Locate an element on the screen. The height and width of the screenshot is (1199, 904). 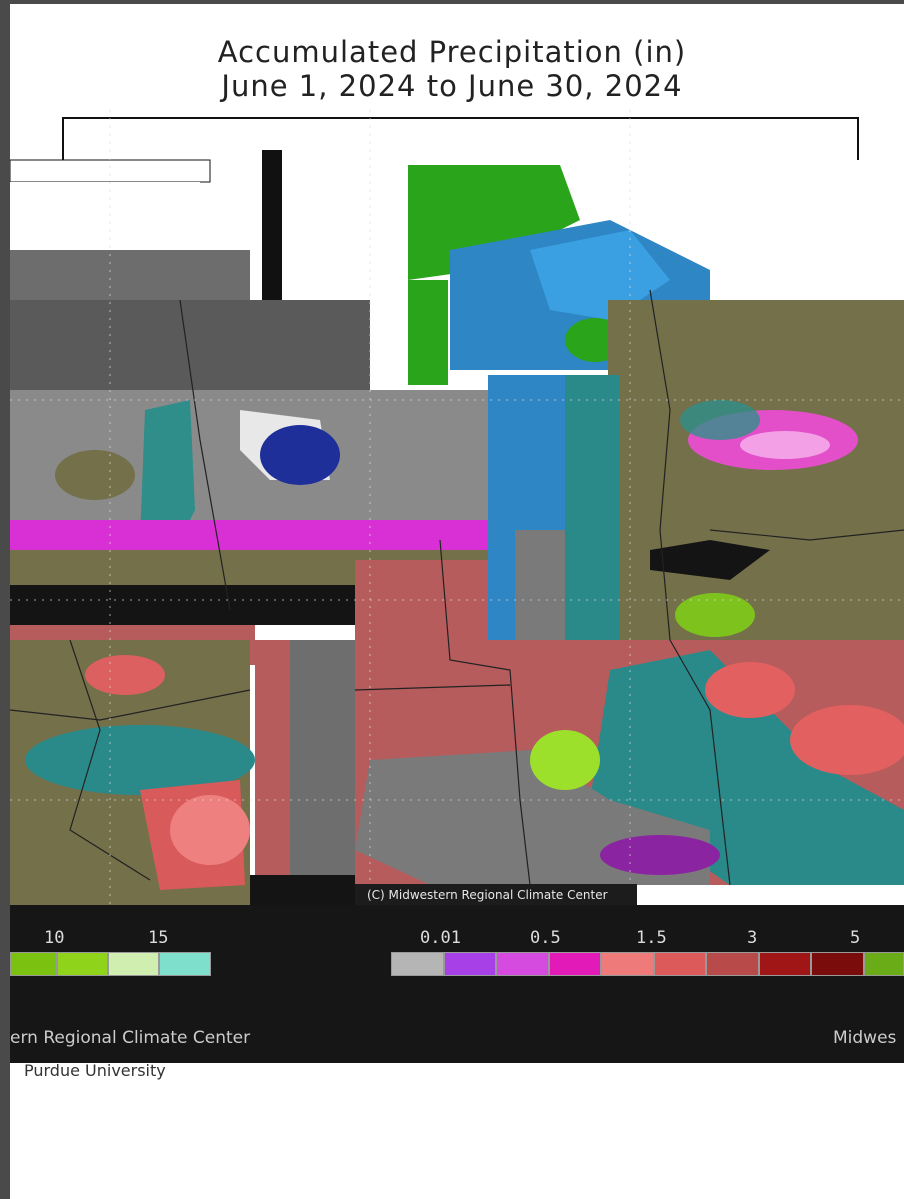
map-region-lightblue is located at coordinates (600, 275).